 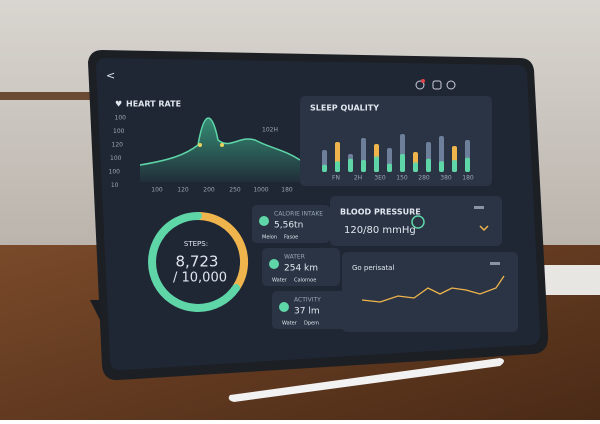 I want to click on card-value: 254 km, so click(x=301, y=269).